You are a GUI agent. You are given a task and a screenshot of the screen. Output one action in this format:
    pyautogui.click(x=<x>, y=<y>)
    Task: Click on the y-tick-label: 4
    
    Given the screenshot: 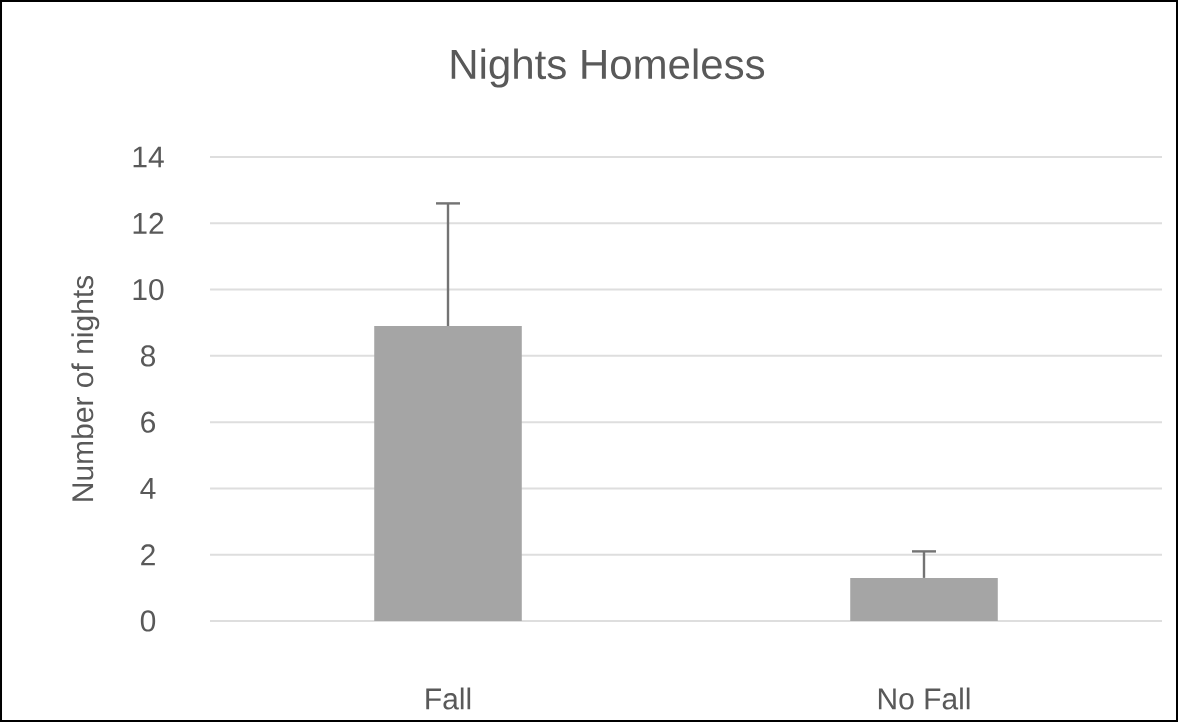 What is the action you would take?
    pyautogui.click(x=148, y=488)
    